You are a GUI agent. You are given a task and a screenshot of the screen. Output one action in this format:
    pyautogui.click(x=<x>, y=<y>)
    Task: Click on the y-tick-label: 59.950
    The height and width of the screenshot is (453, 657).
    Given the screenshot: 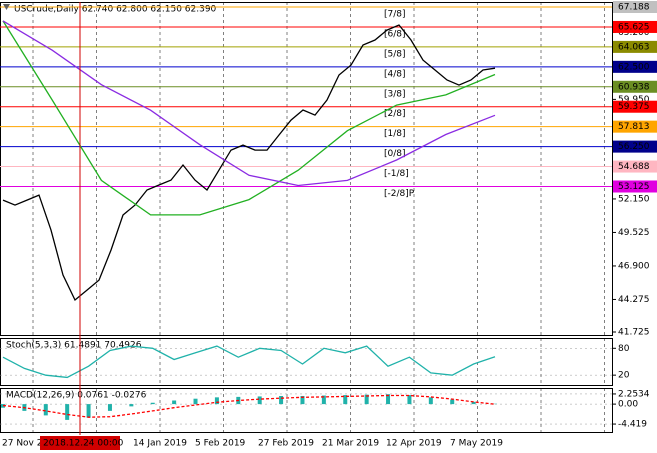 What is the action you would take?
    pyautogui.click(x=634, y=100)
    